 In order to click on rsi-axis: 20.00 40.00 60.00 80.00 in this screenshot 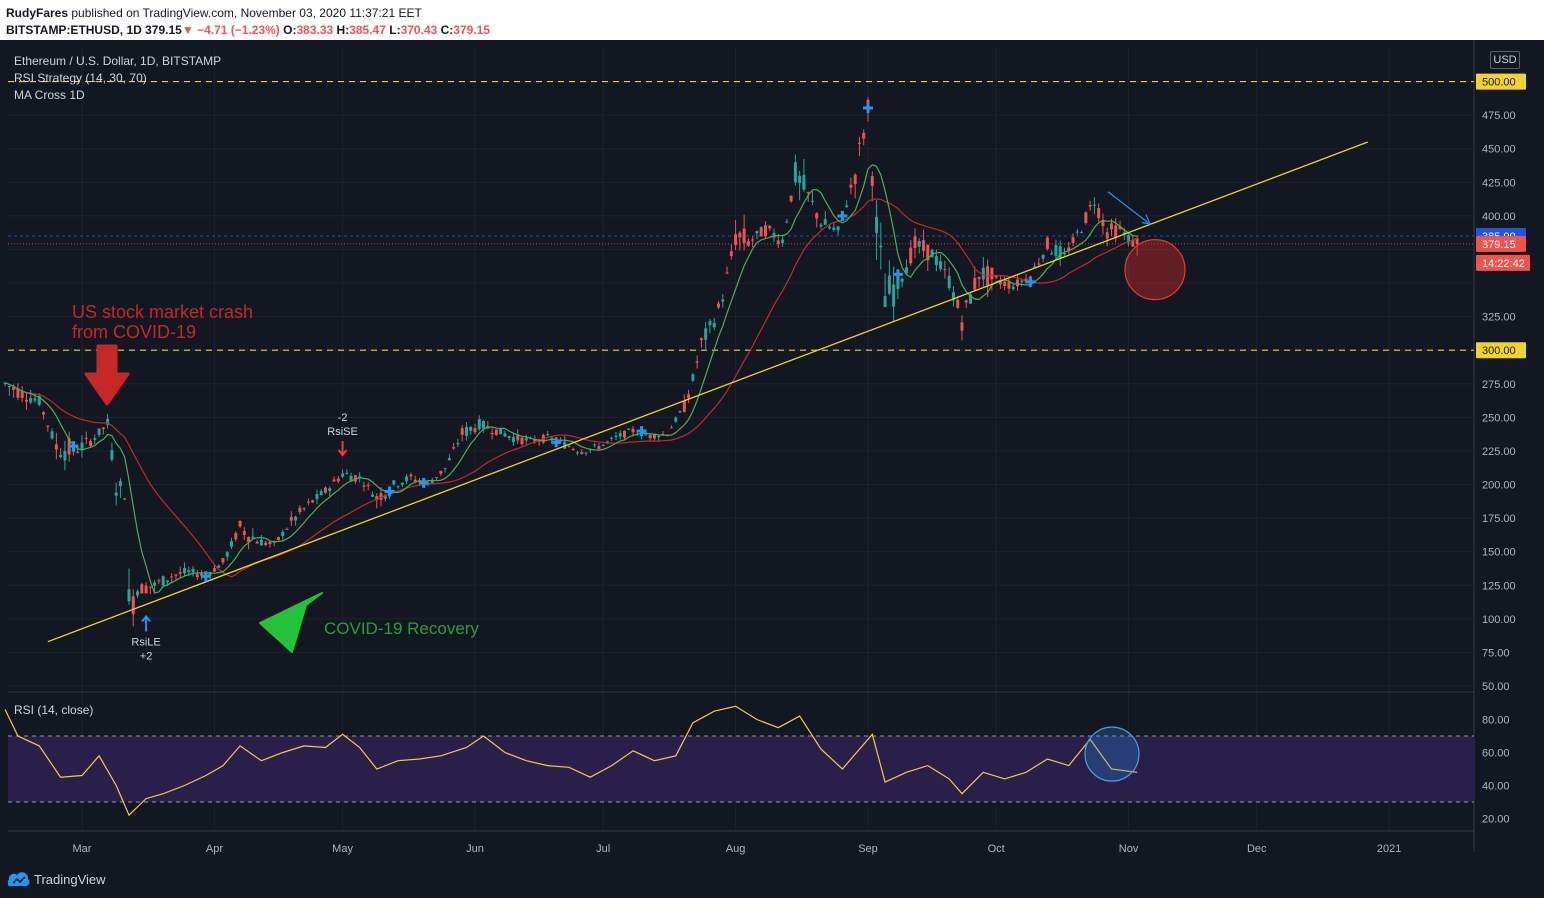, I will do `click(1496, 769)`.